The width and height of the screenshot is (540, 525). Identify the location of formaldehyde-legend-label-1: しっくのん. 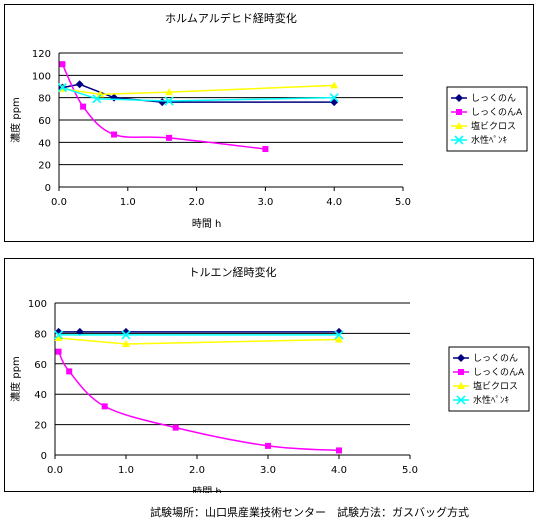
(493, 98).